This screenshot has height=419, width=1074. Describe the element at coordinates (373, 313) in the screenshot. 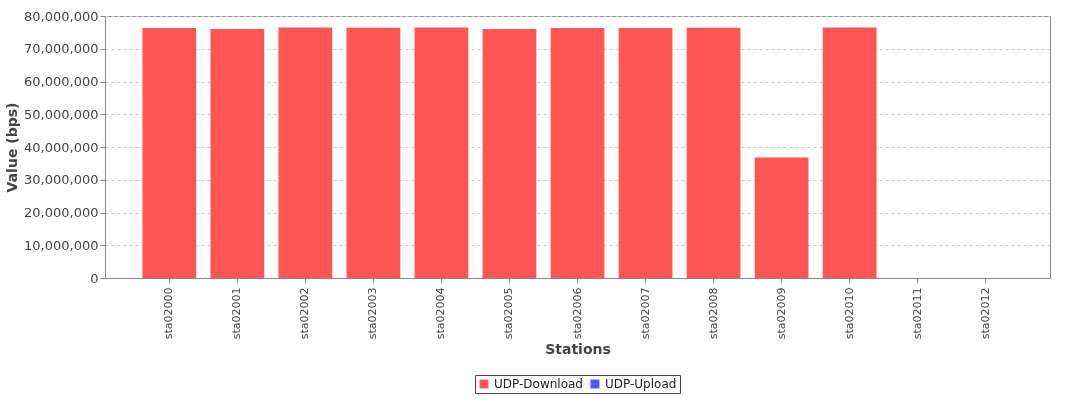

I see `x-tick-label: sta02003` at that location.